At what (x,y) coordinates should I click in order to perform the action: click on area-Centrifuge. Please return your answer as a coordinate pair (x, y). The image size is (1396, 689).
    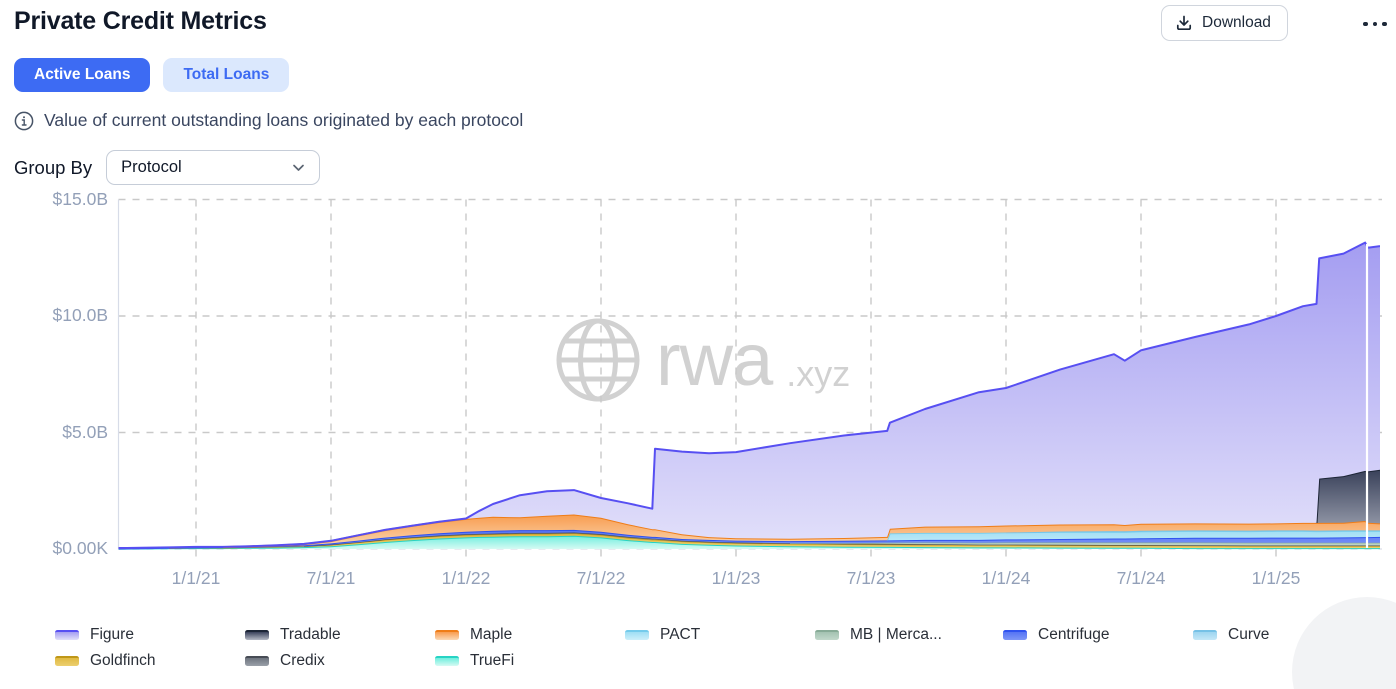
    Looking at the image, I should click on (749, 539).